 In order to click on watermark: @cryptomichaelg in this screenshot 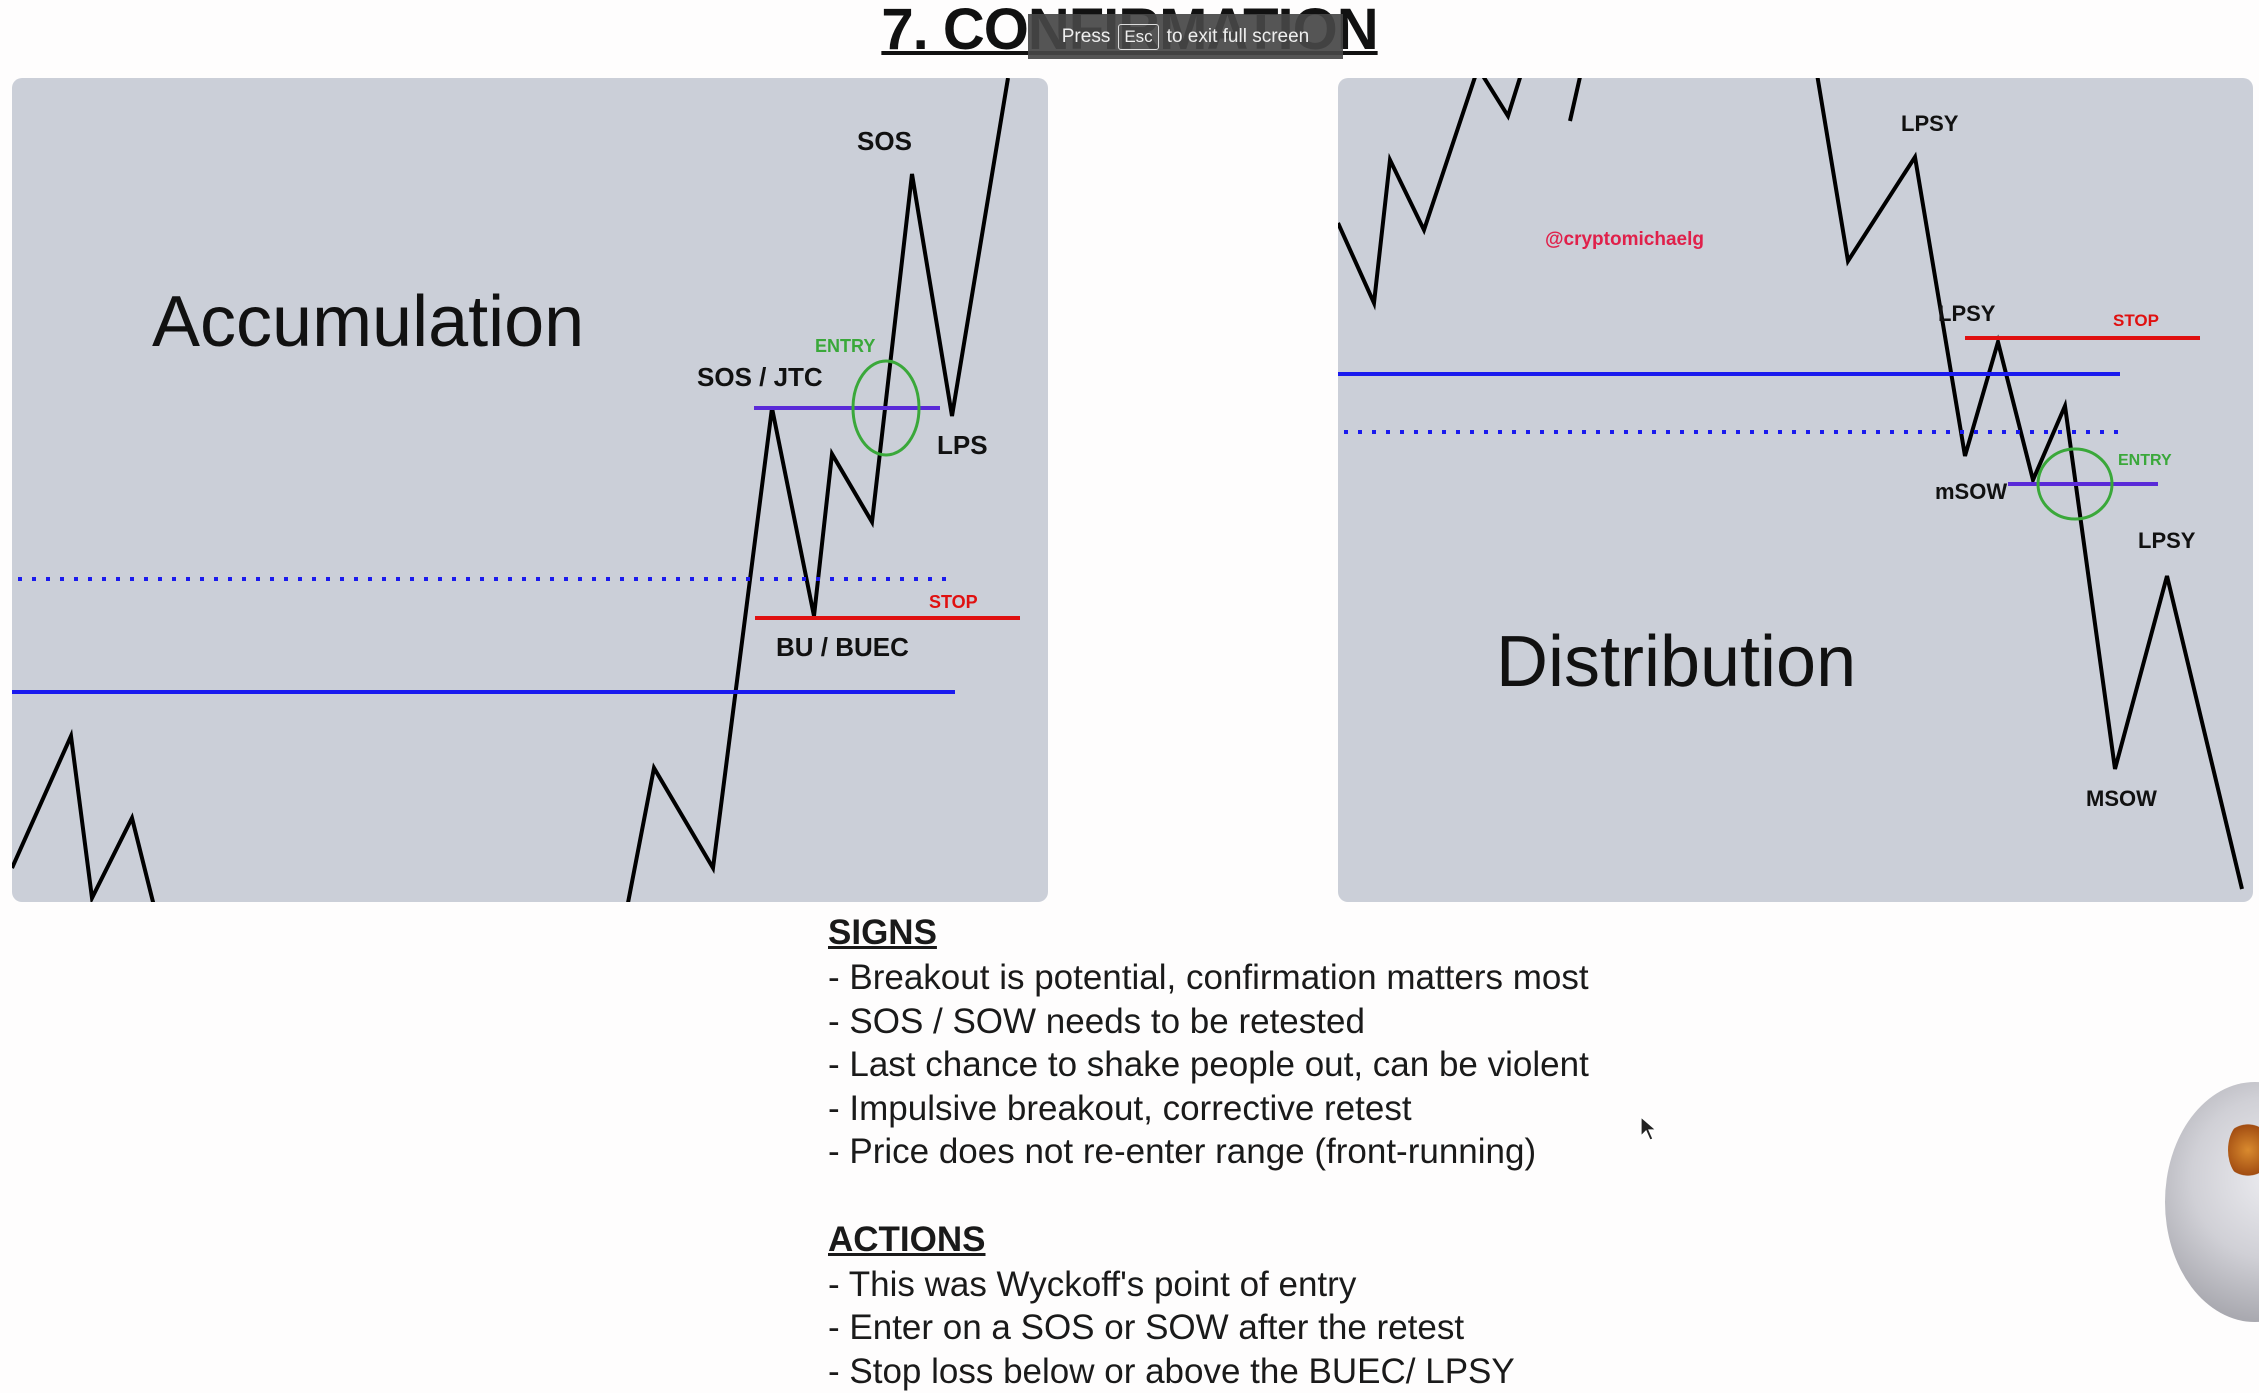, I will do `click(1624, 239)`.